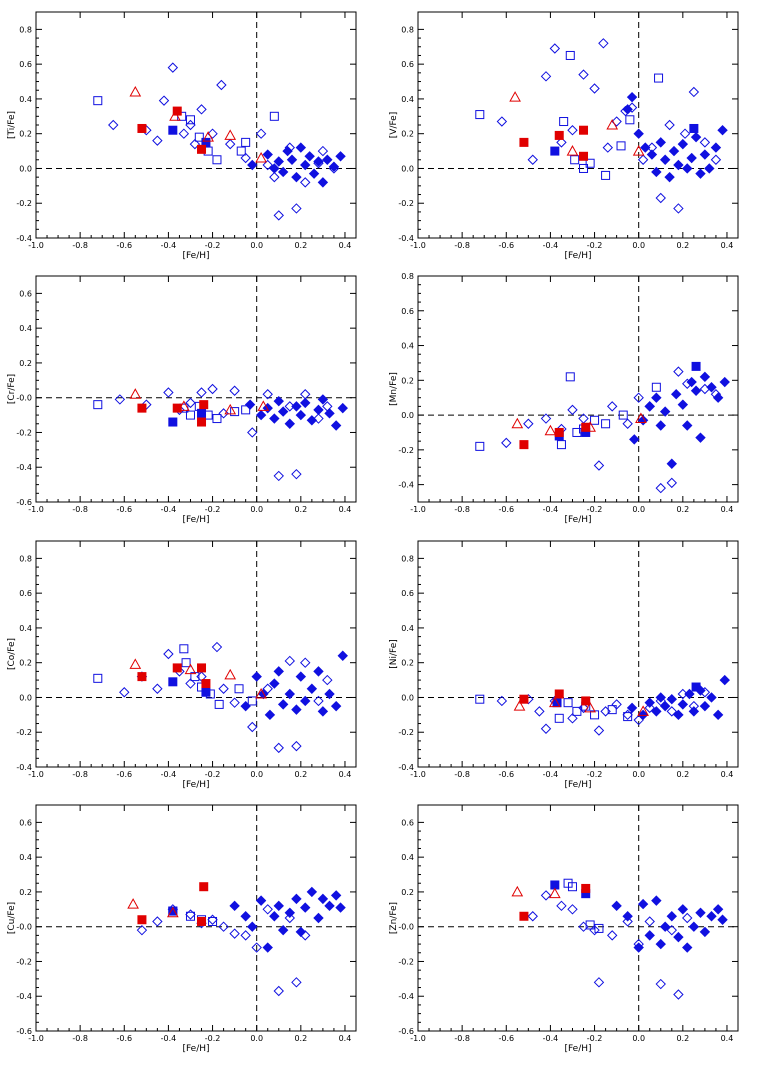 Image resolution: width=763 pixels, height=1068 pixels. I want to click on y-axis-label: [Co/Fe], so click(12, 654).